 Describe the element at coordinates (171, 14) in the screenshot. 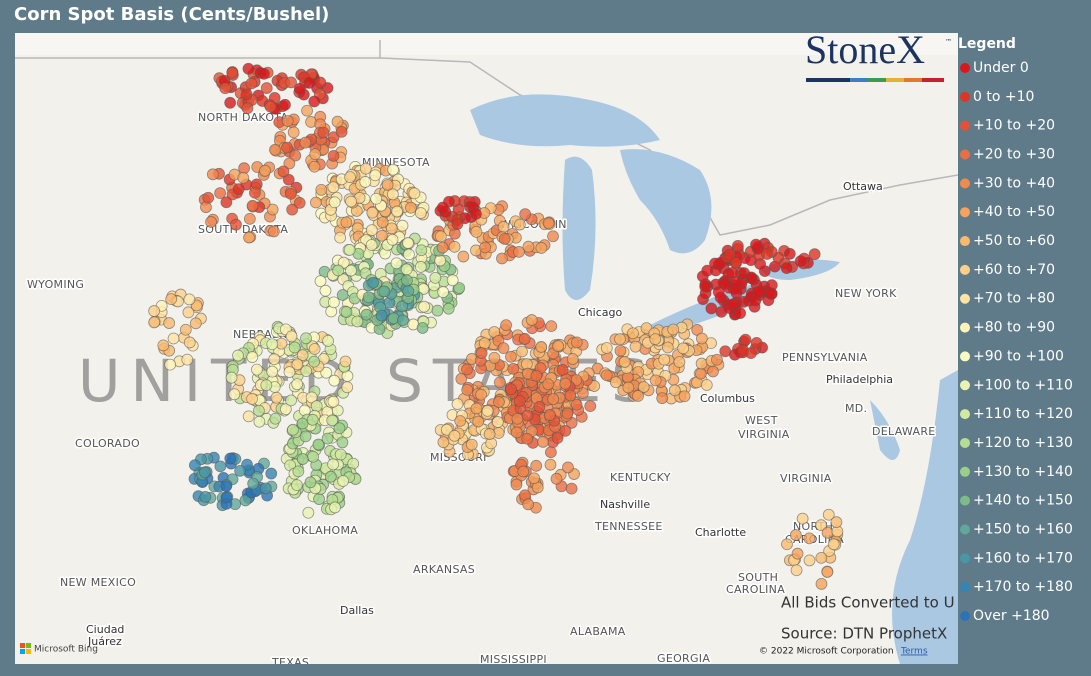

I see `title: Corn Spot Basis (Cents/Bushel)` at that location.